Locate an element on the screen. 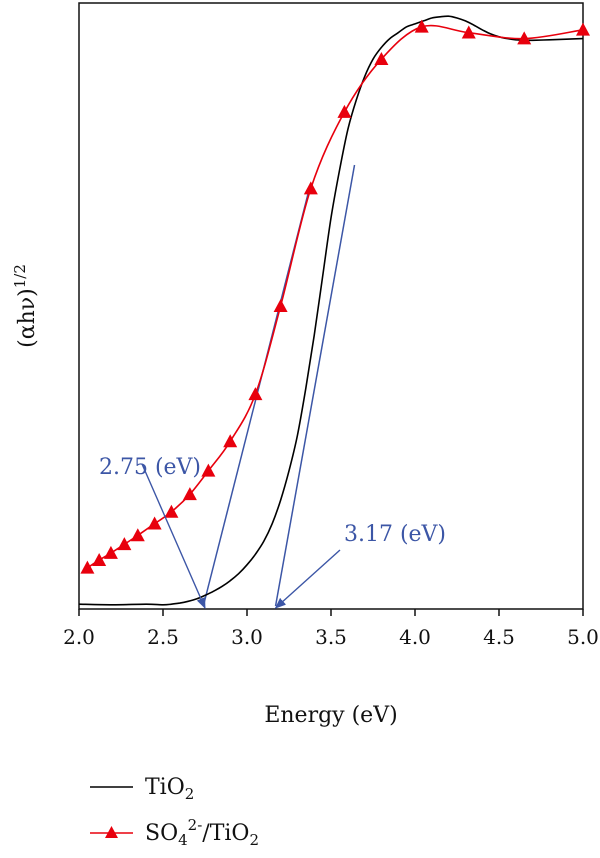 This screenshot has width=600, height=858. x-axis-tick-labels: 2.0 2.5 3.0 3.5 4.0 4.5 5.0 is located at coordinates (331, 637).